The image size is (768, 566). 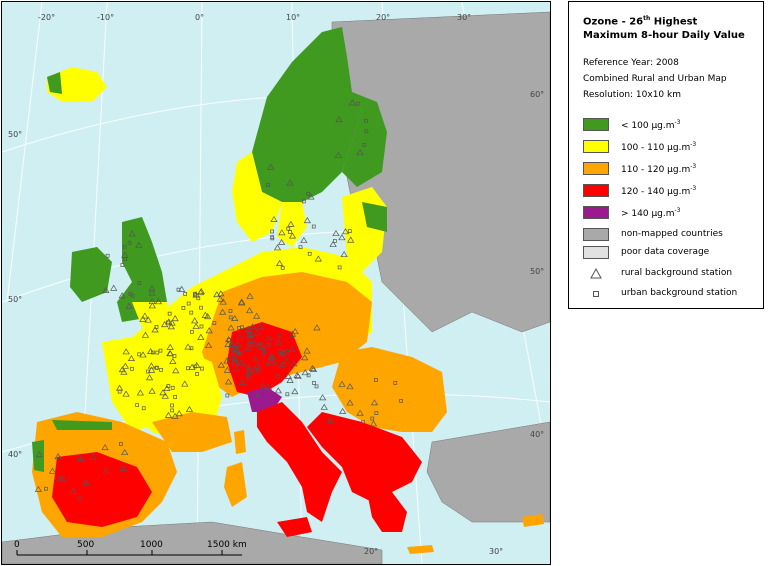 I want to click on uk-region, so click(x=142, y=269).